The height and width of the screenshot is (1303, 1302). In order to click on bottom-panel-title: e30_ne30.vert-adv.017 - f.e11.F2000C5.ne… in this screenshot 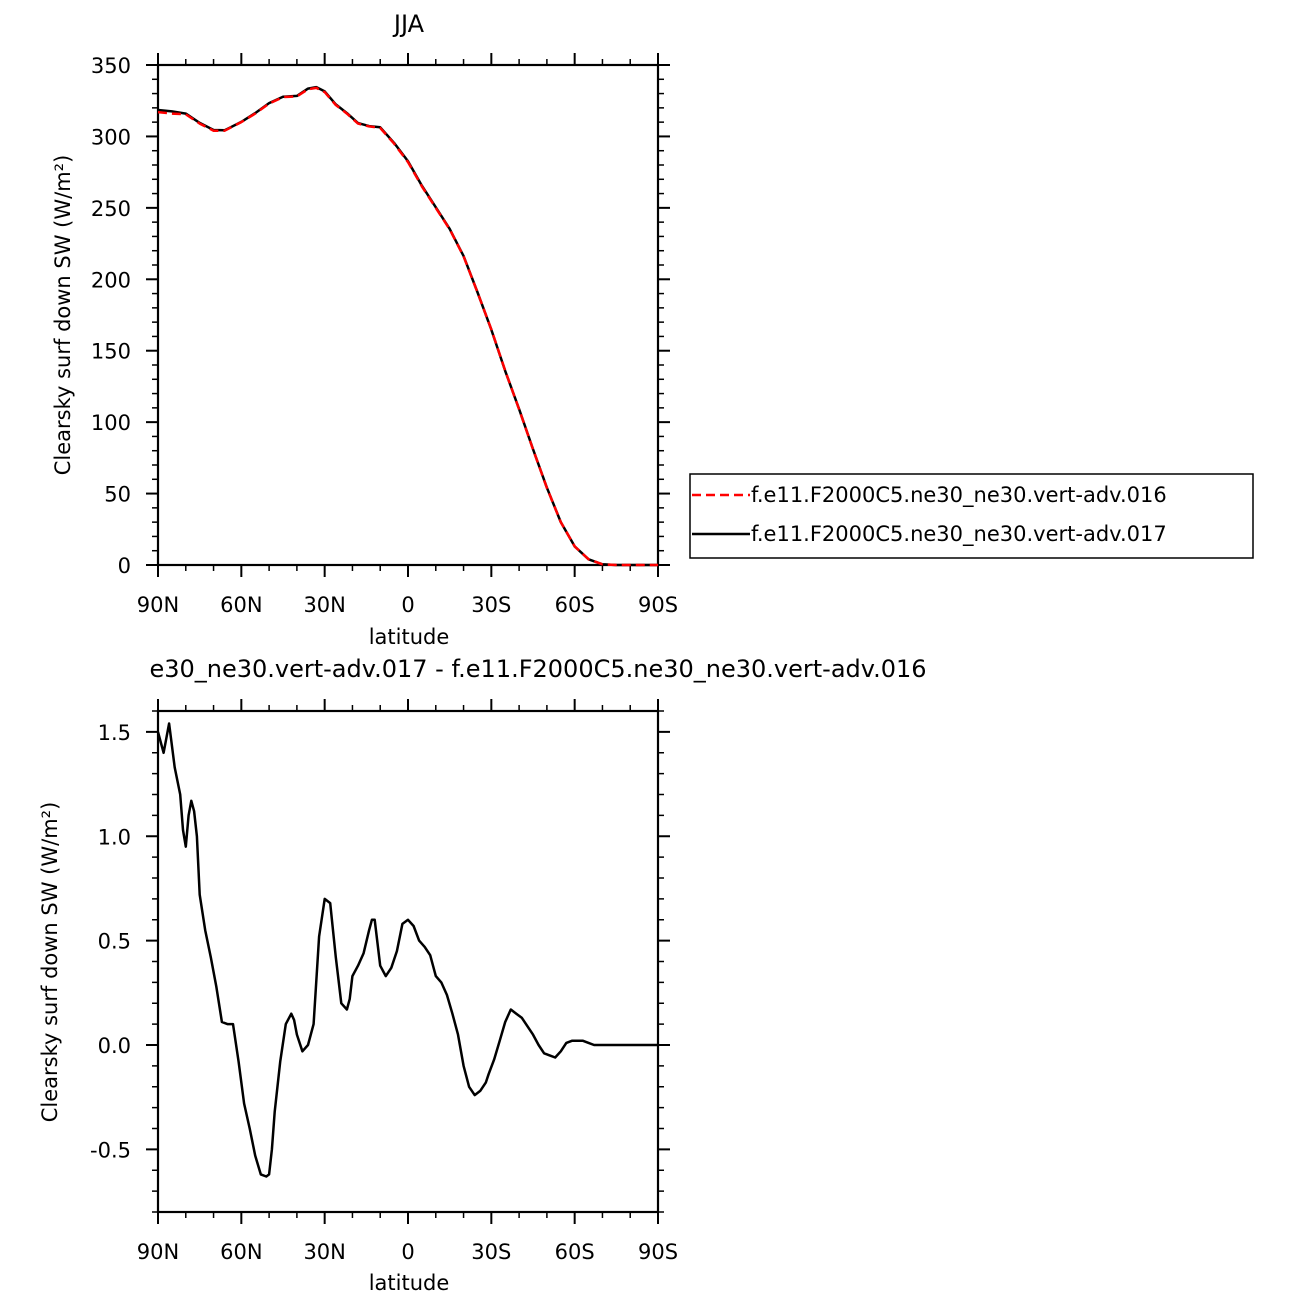, I will do `click(537, 669)`.